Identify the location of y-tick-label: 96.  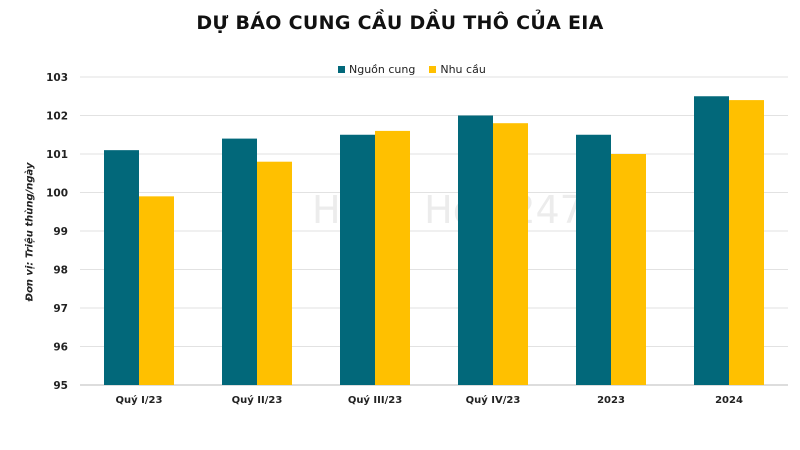
(60, 348).